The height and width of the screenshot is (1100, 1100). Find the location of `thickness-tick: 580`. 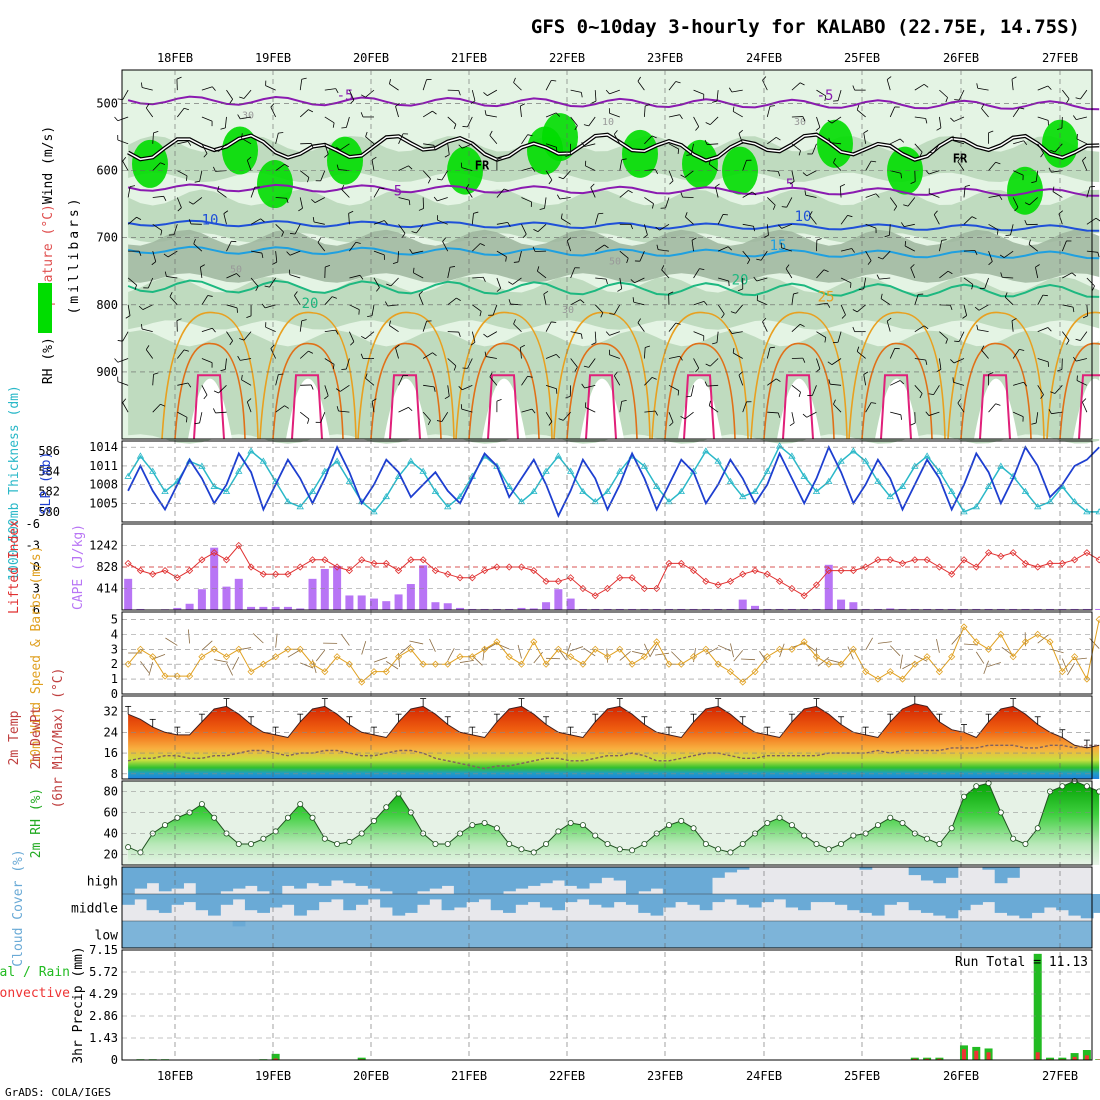

thickness-tick: 580 is located at coordinates (49, 512).